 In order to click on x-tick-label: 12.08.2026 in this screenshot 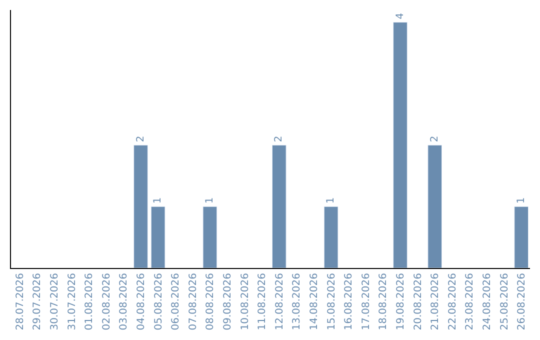, I will do `click(280, 301)`.